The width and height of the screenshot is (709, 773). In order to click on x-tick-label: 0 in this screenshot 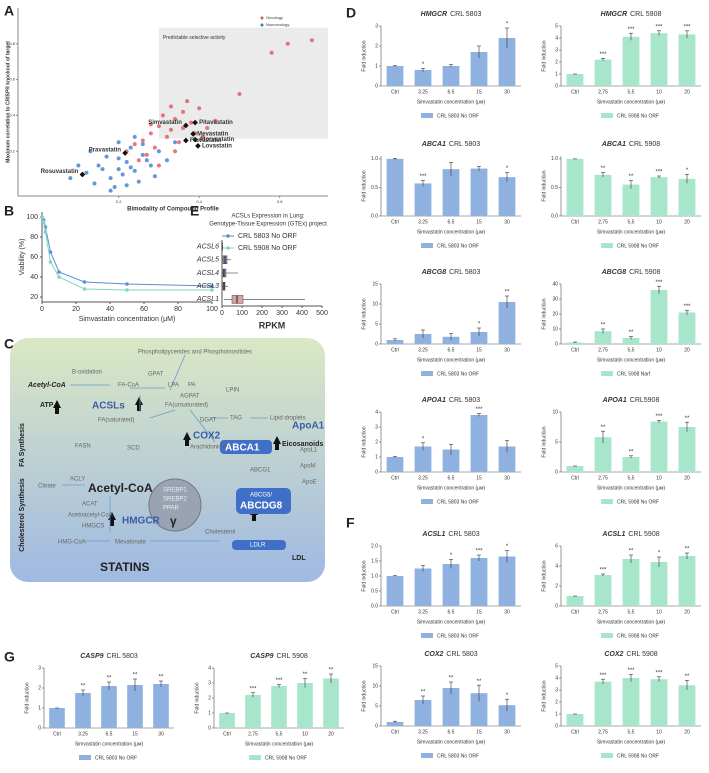, I will do `click(42, 309)`.